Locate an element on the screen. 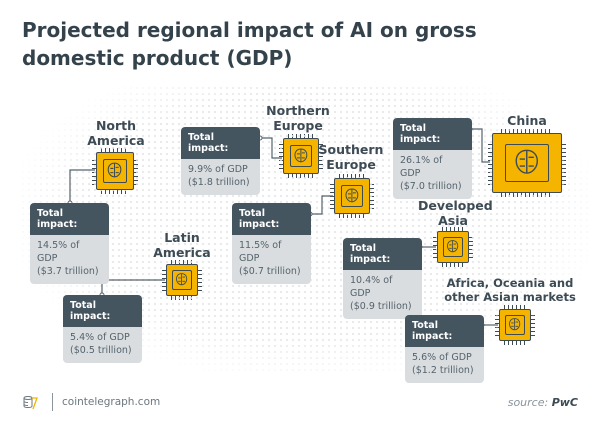 This screenshot has width=600, height=436. impact-percent: 5.6% of GDP is located at coordinates (442, 357).